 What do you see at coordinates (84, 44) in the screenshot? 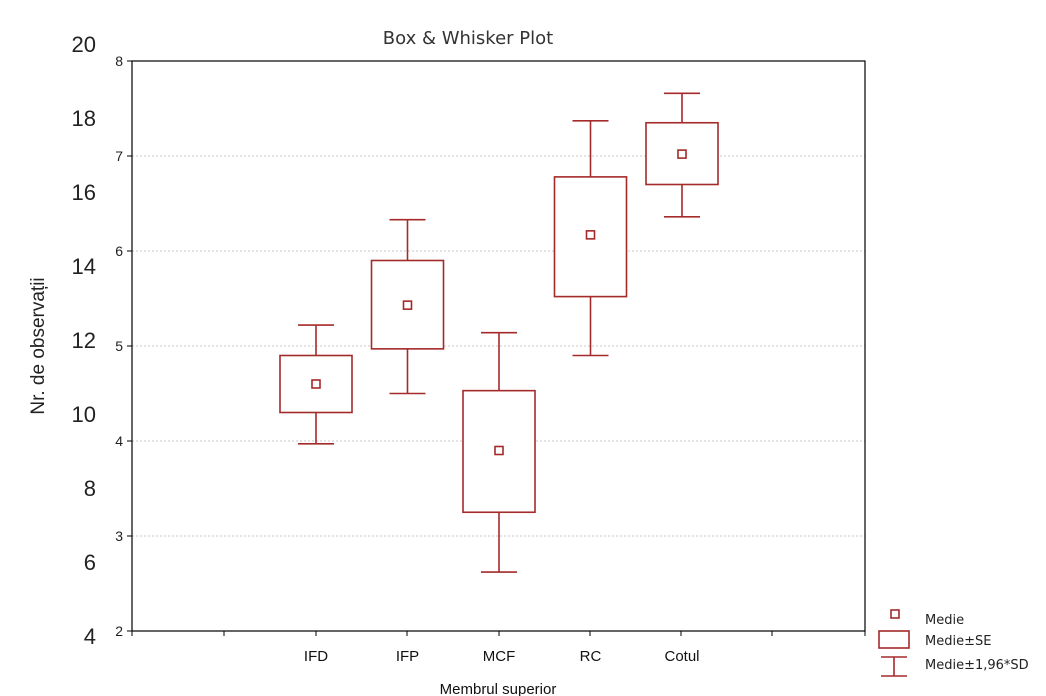
I see `outer-y-tick-label: 20` at bounding box center [84, 44].